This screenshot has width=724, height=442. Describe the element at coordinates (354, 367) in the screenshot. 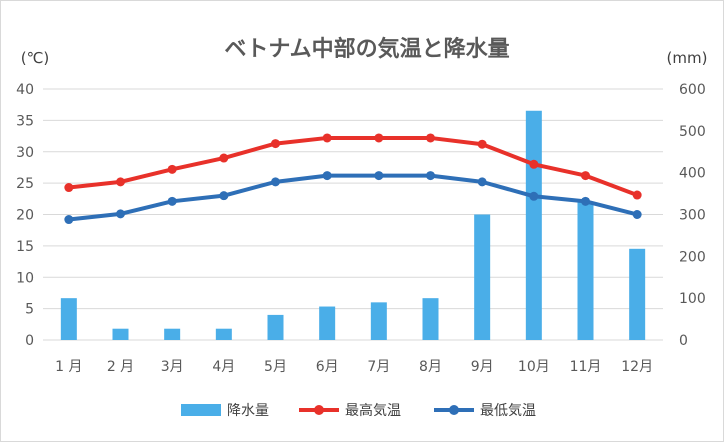

I see `x-axis-ticks: 1 月 2 月 3月 4月 5月 6月 7月 8月 9月 10月 11月 12月` at that location.